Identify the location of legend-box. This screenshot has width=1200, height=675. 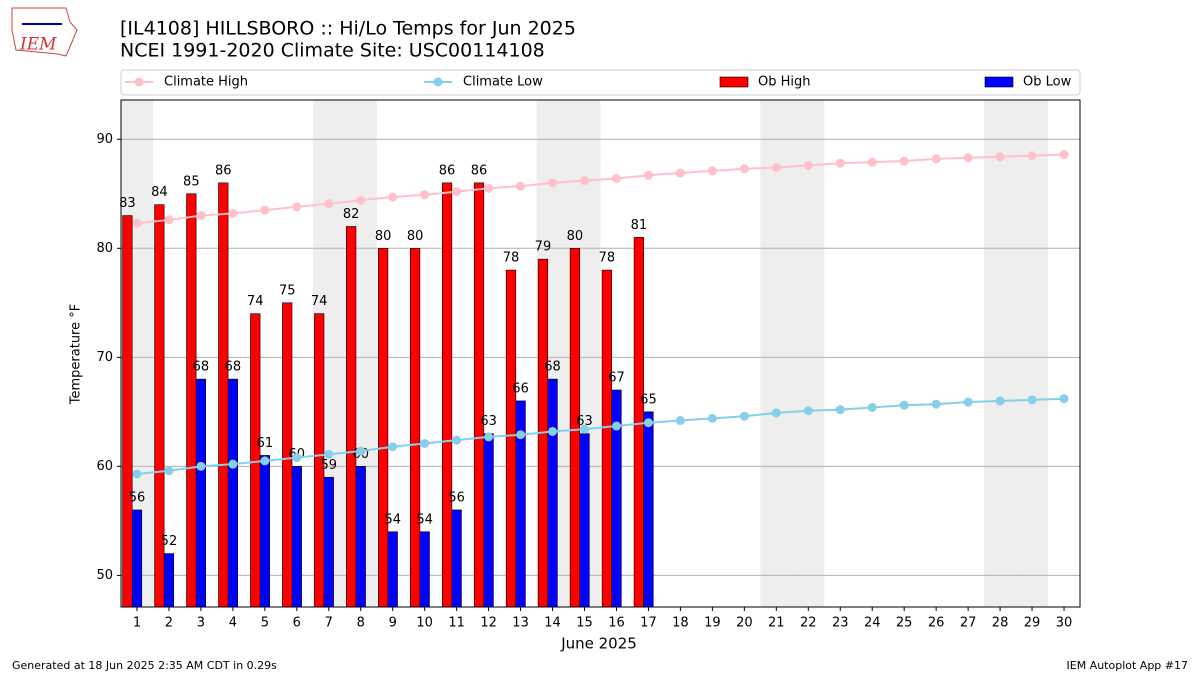
(600, 82).